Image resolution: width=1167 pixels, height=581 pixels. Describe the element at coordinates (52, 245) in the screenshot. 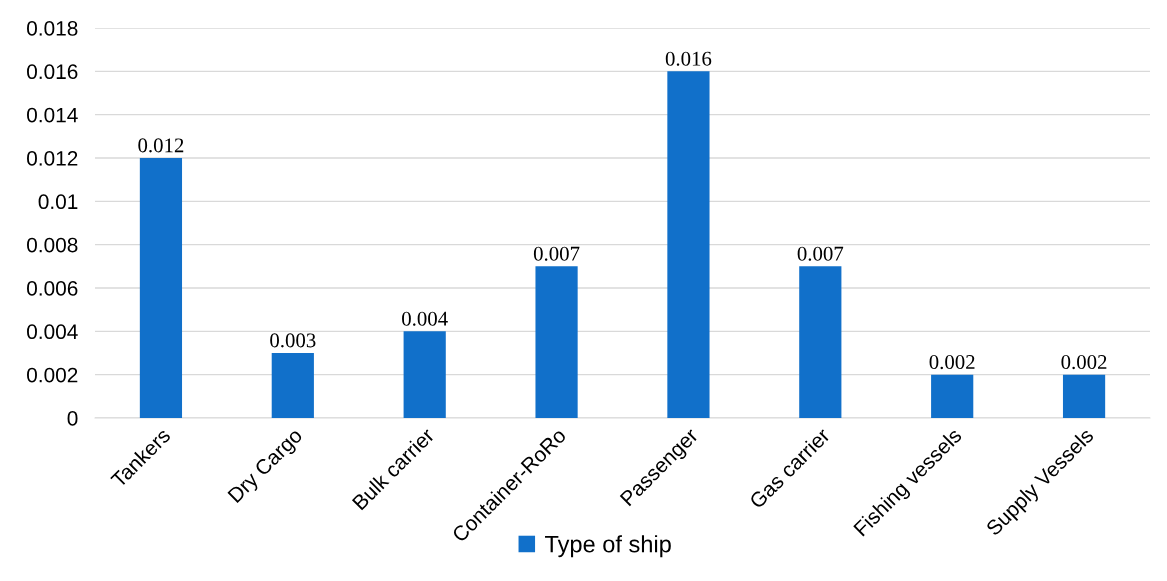

I see `y-tick-label: 0.008` at that location.